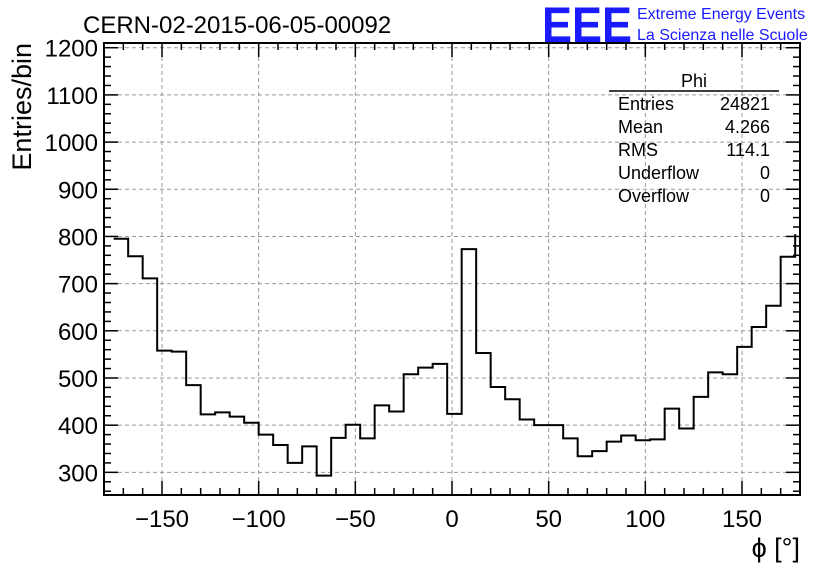 Image resolution: width=836 pixels, height=572 pixels. I want to click on chart-title: CERN-02-2015-06-05-00092, so click(237, 25).